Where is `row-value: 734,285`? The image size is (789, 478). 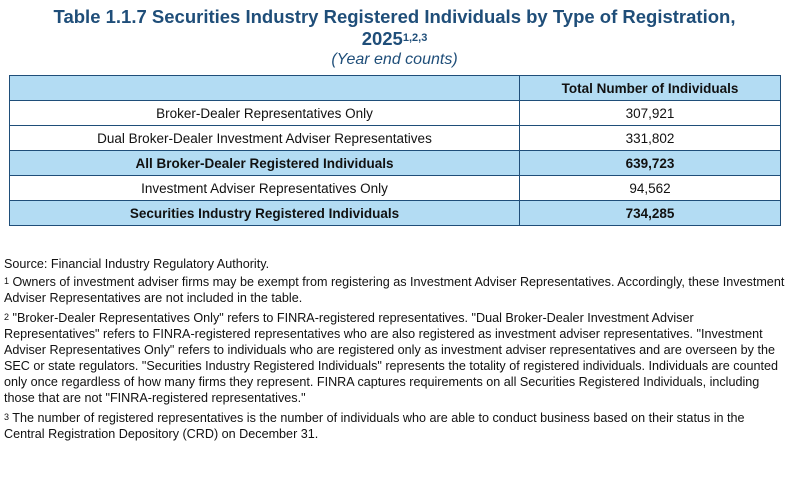 row-value: 734,285 is located at coordinates (650, 213).